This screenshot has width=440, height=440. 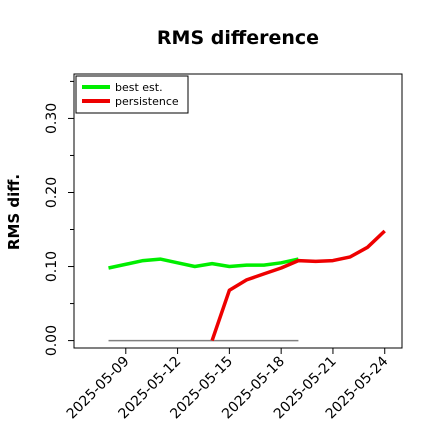 I want to click on y-tick-label: 0.00, so click(x=52, y=340).